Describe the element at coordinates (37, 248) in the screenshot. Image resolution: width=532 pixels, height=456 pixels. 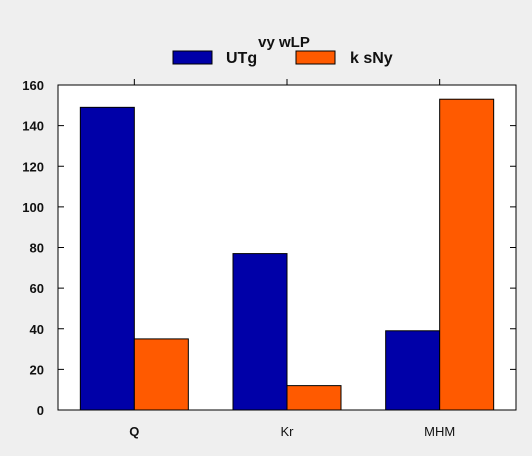
I see `y-tick-label: 80` at that location.